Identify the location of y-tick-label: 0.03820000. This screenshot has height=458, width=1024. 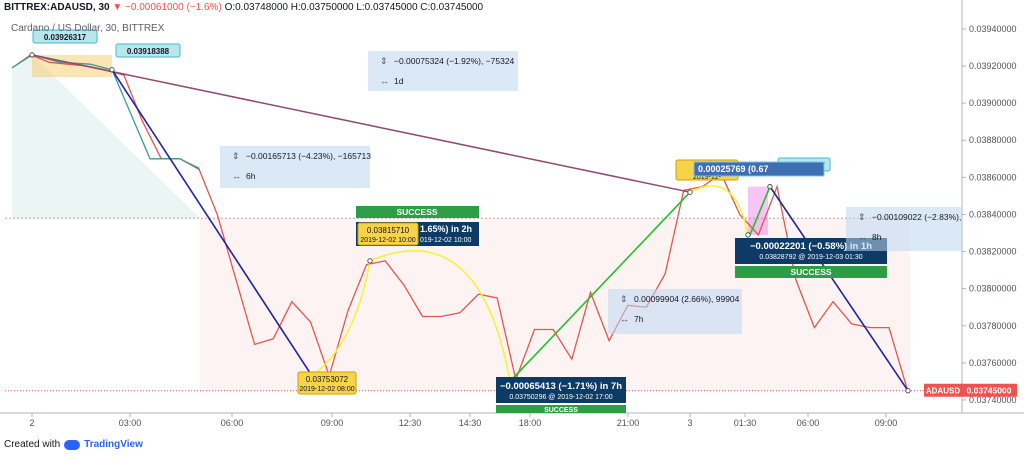
(993, 252).